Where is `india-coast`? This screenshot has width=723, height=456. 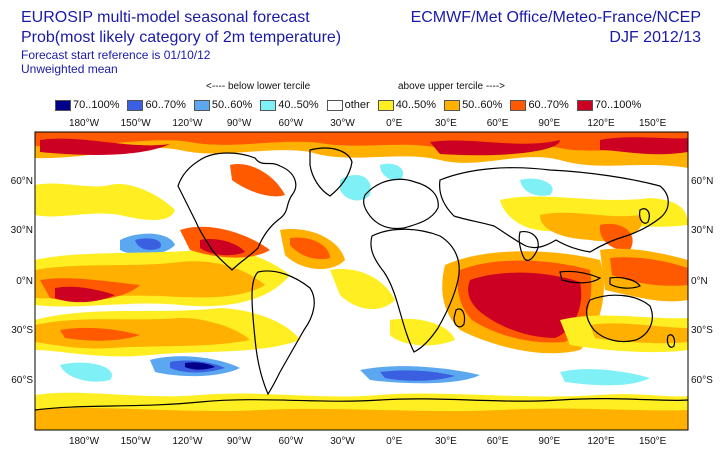 india-coast is located at coordinates (528, 246).